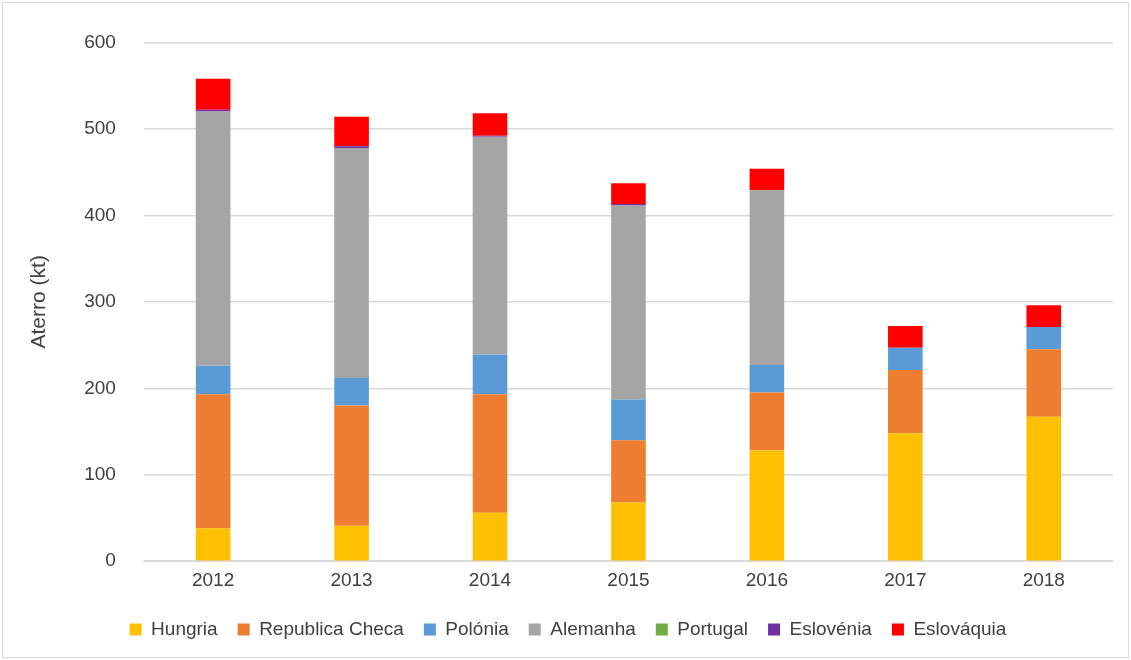 The image size is (1131, 660). What do you see at coordinates (38, 302) in the screenshot?
I see `y-axis-title: Aterro (kt)` at bounding box center [38, 302].